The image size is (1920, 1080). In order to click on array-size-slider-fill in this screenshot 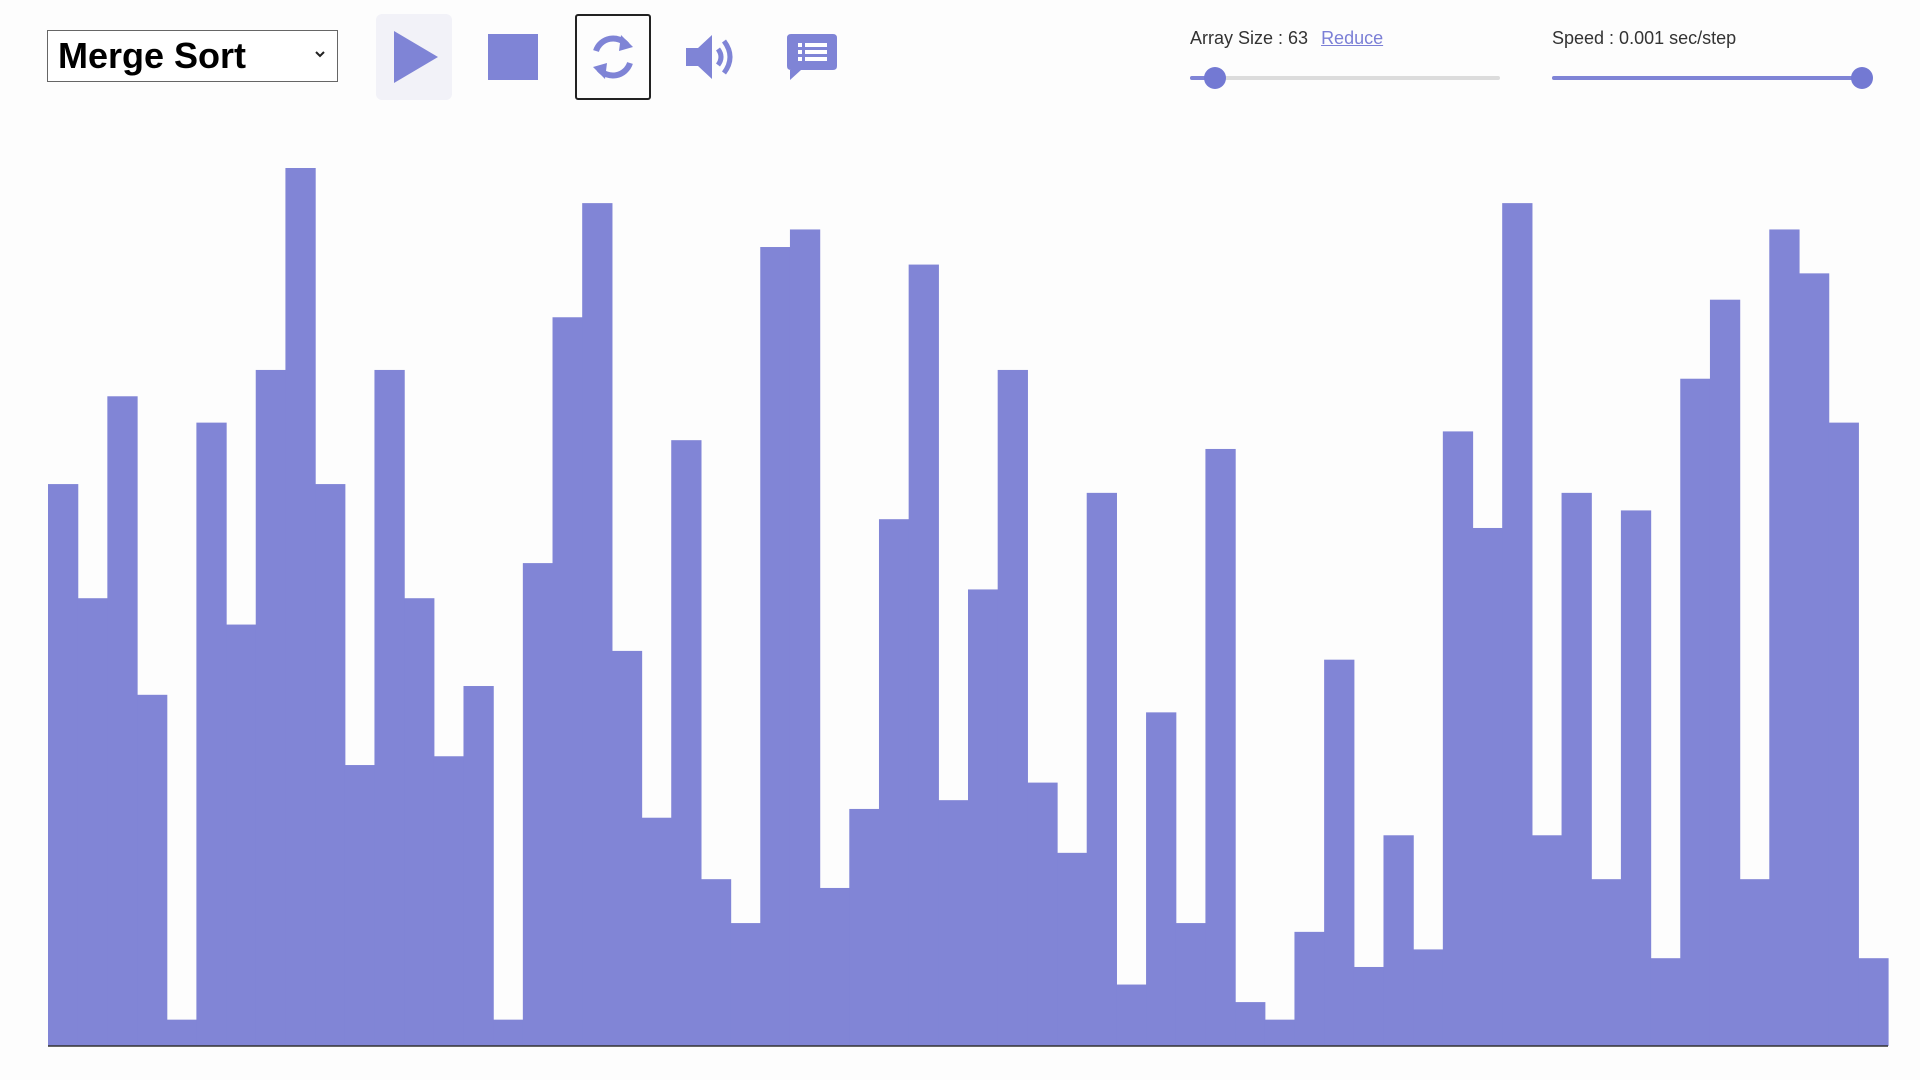, I will do `click(1202, 78)`.